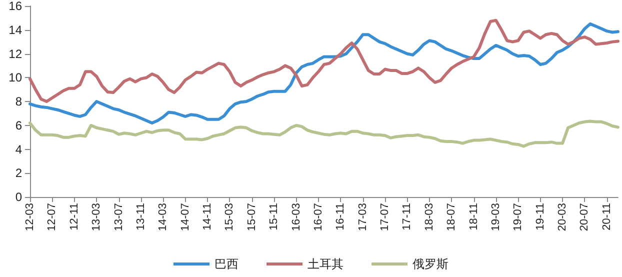 The width and height of the screenshot is (622, 277). Describe the element at coordinates (96, 217) in the screenshot. I see `x-tick-label: 13-03` at that location.